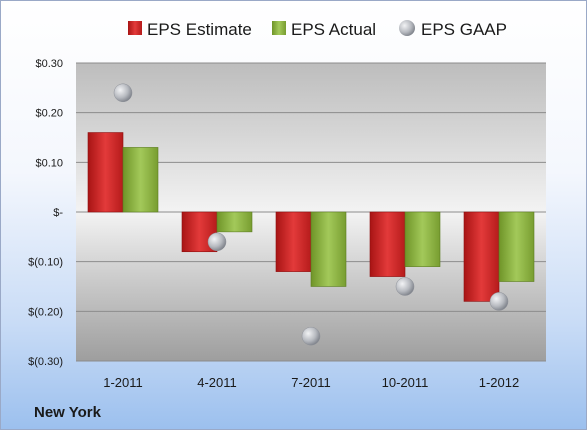 This screenshot has width=587, height=430. Describe the element at coordinates (217, 382) in the screenshot. I see `x-tick-label: 4-2011` at that location.